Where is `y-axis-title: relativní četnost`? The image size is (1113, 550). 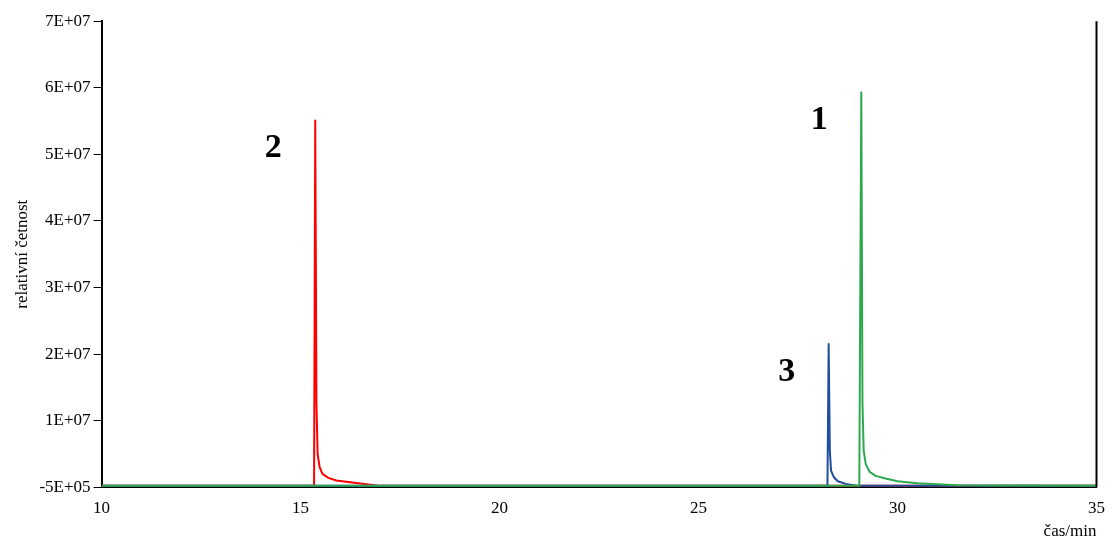
y-axis-title: relativní četnost is located at coordinates (21, 254).